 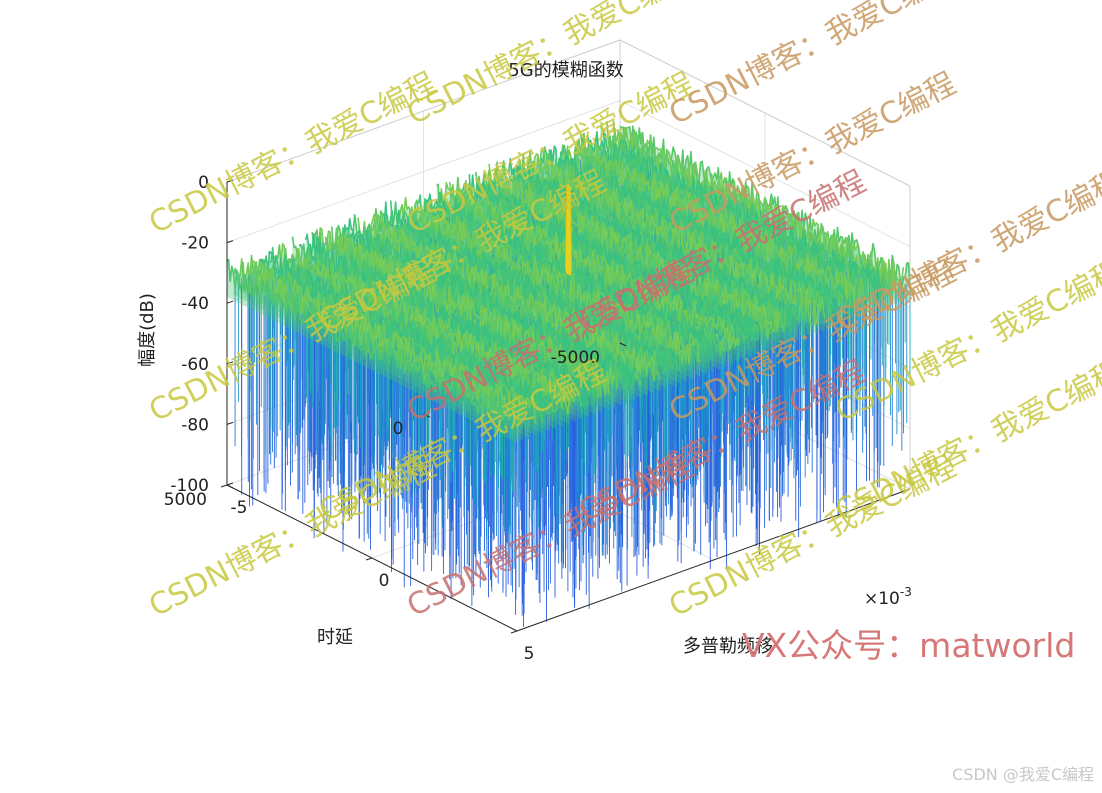 I want to click on y-tick-label: 5000, so click(x=185, y=500).